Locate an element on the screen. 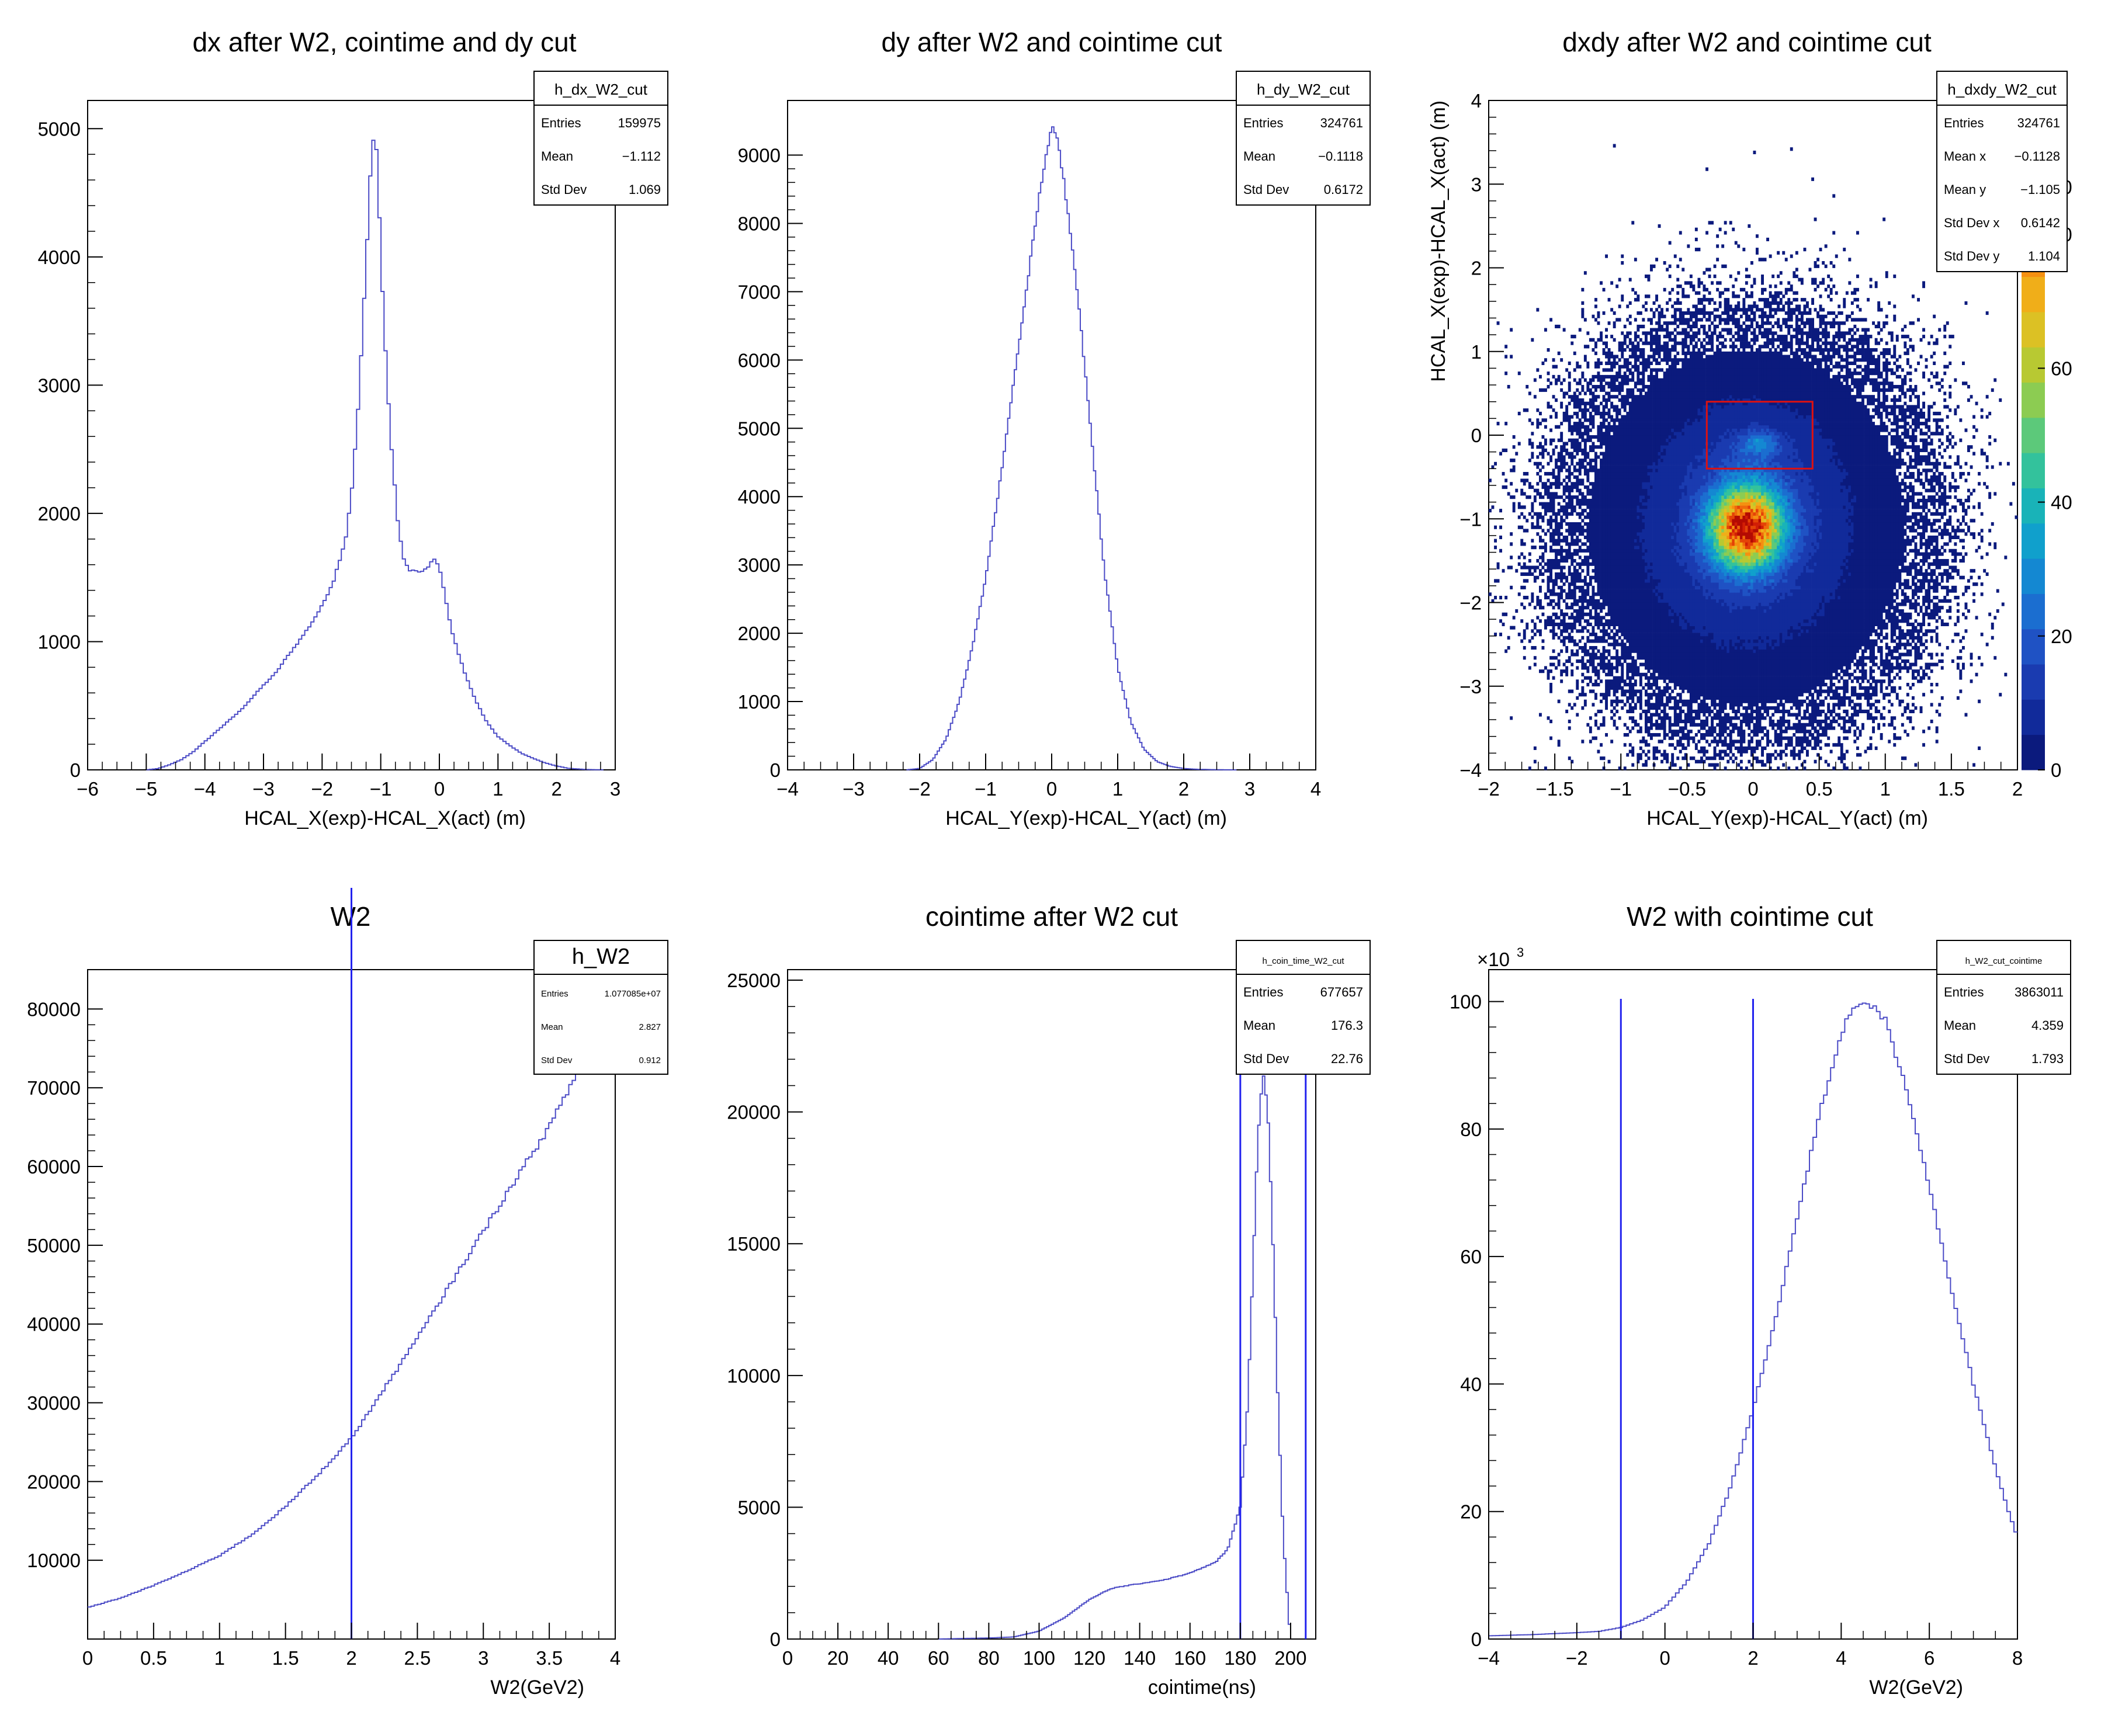 The width and height of the screenshot is (2101, 1736). chart-title: dy after W2 and cointime cut is located at coordinates (1052, 42).